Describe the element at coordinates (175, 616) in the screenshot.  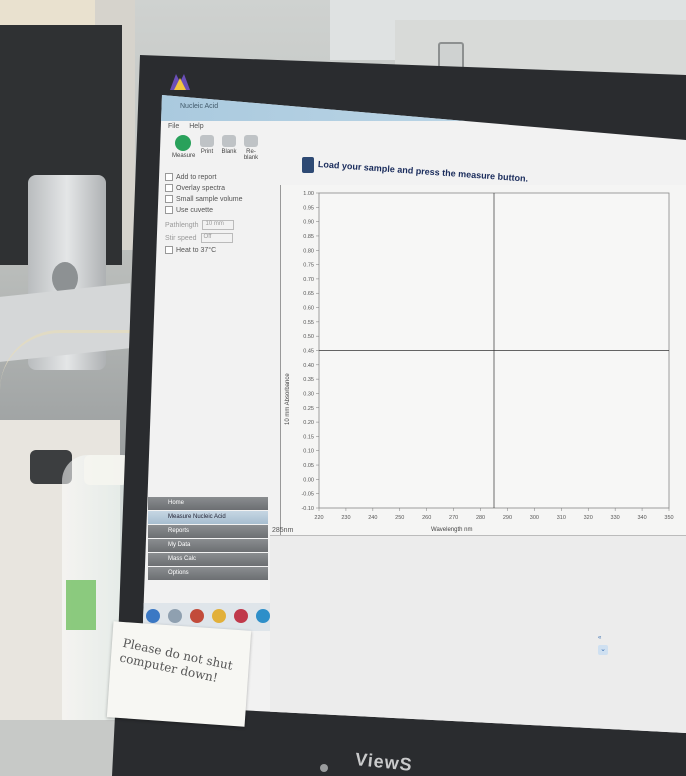
I see `explorer-icon` at that location.